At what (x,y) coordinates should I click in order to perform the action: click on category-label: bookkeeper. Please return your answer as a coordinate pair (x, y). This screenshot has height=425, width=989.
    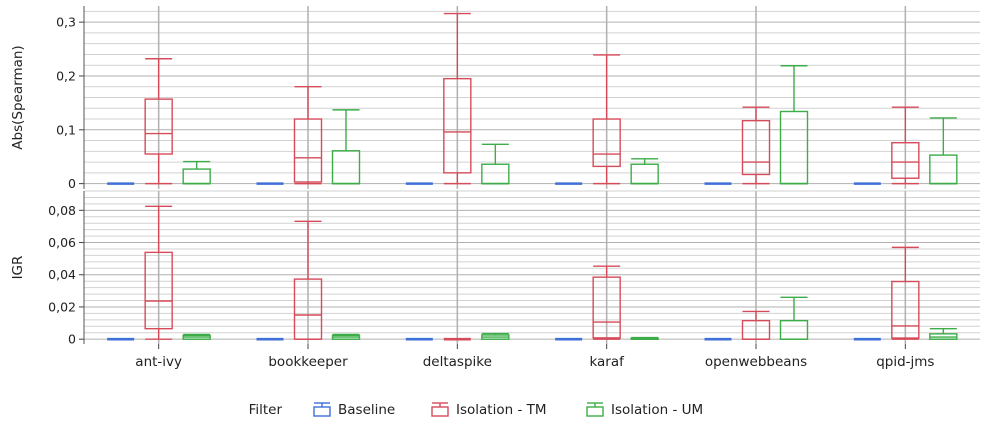
    Looking at the image, I should click on (308, 362).